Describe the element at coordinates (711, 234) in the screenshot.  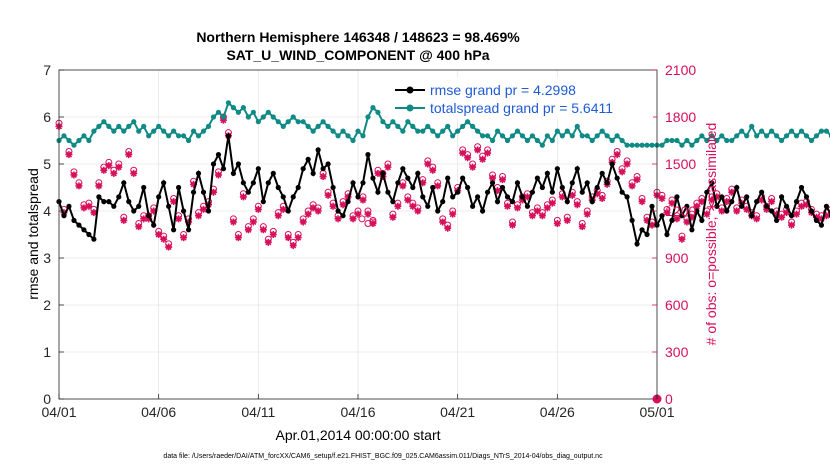
I see `y-axis-label-right: # of obs: o=possible; ∗=assimilated` at that location.